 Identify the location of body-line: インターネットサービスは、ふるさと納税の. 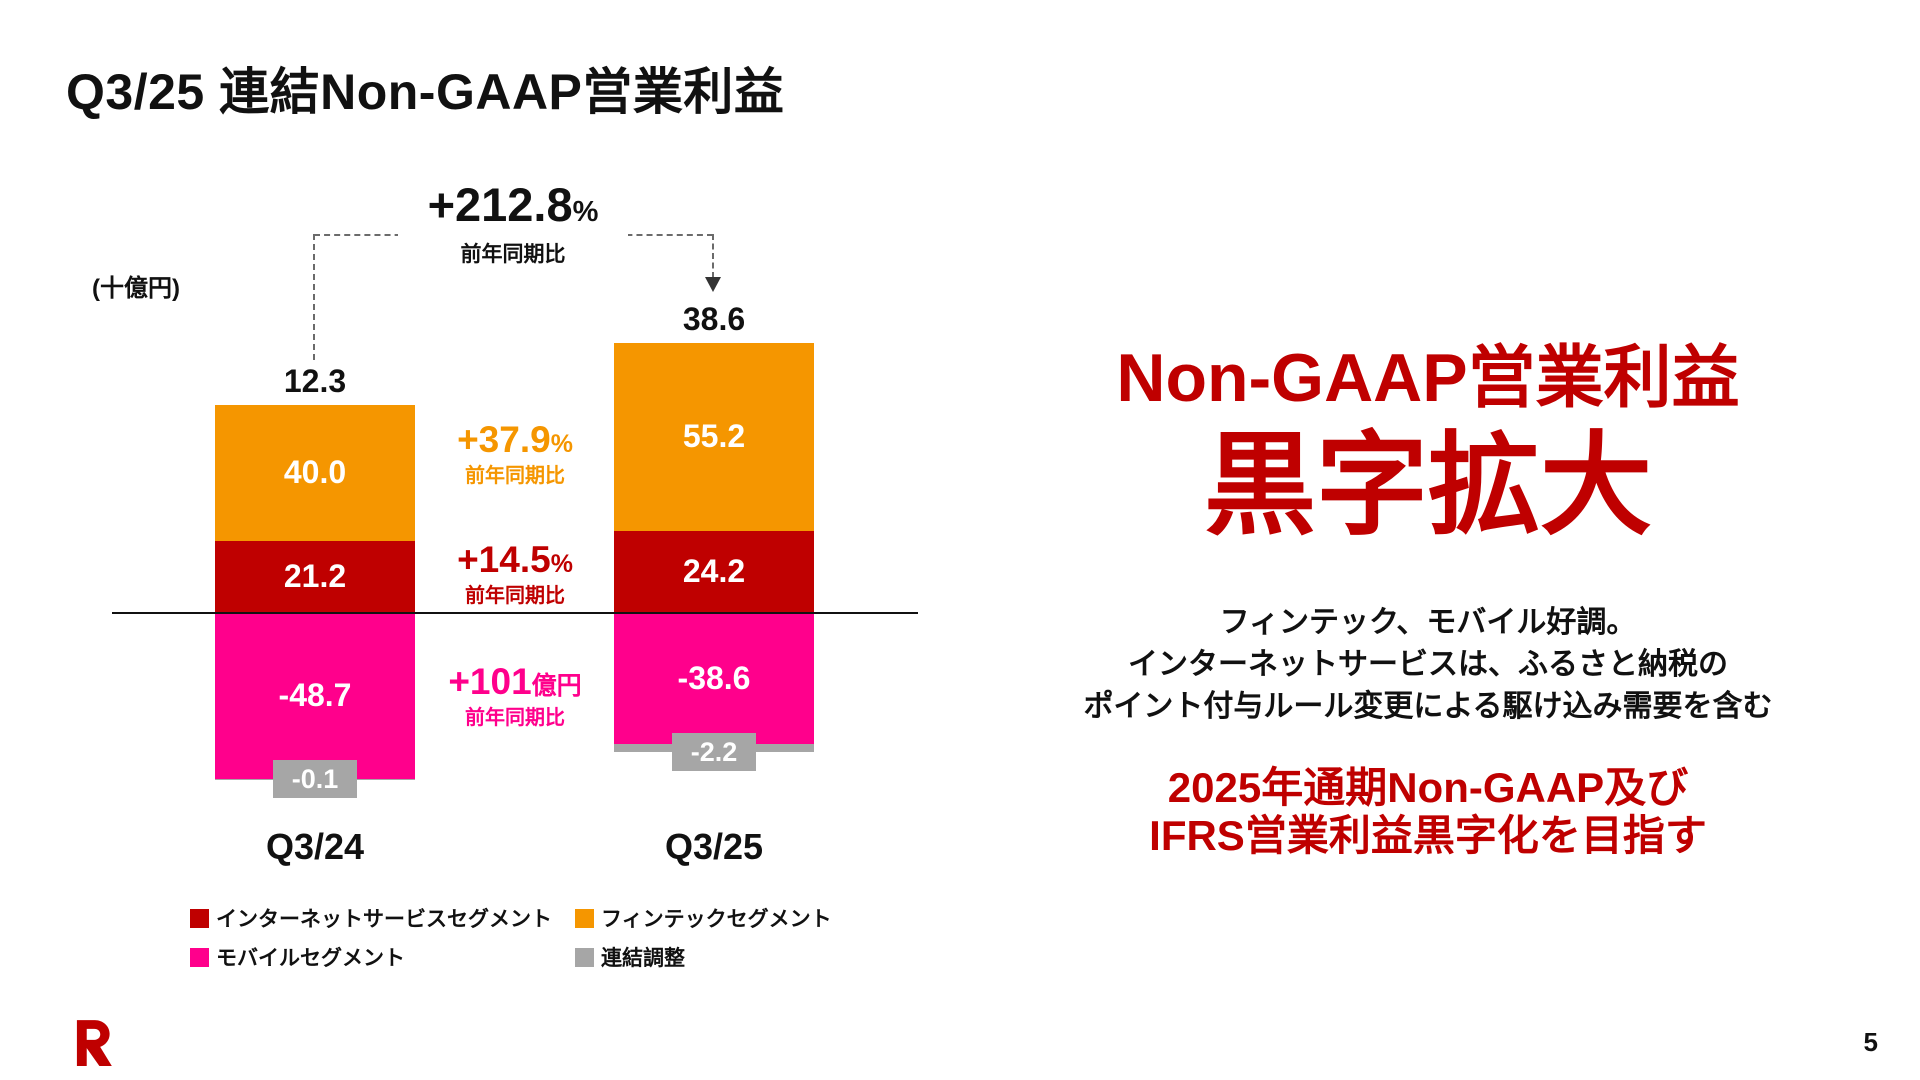
(1428, 664).